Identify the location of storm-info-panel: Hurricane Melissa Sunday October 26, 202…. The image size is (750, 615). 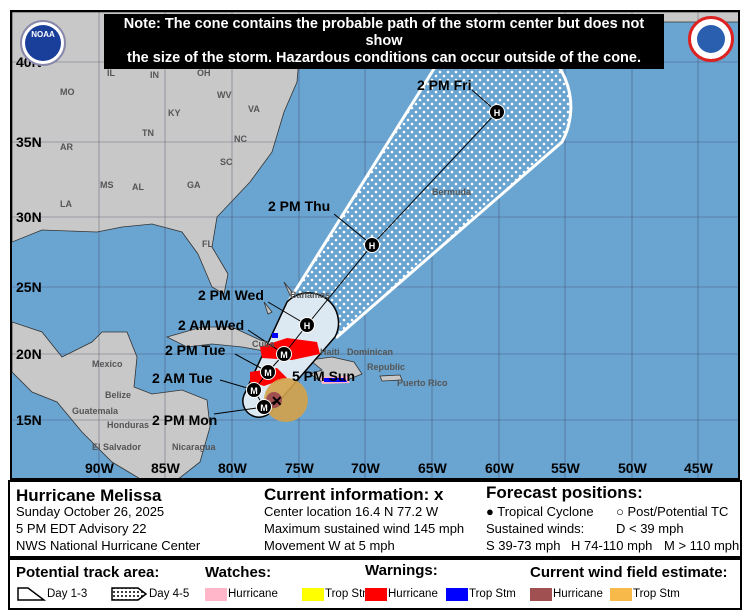
(375, 519).